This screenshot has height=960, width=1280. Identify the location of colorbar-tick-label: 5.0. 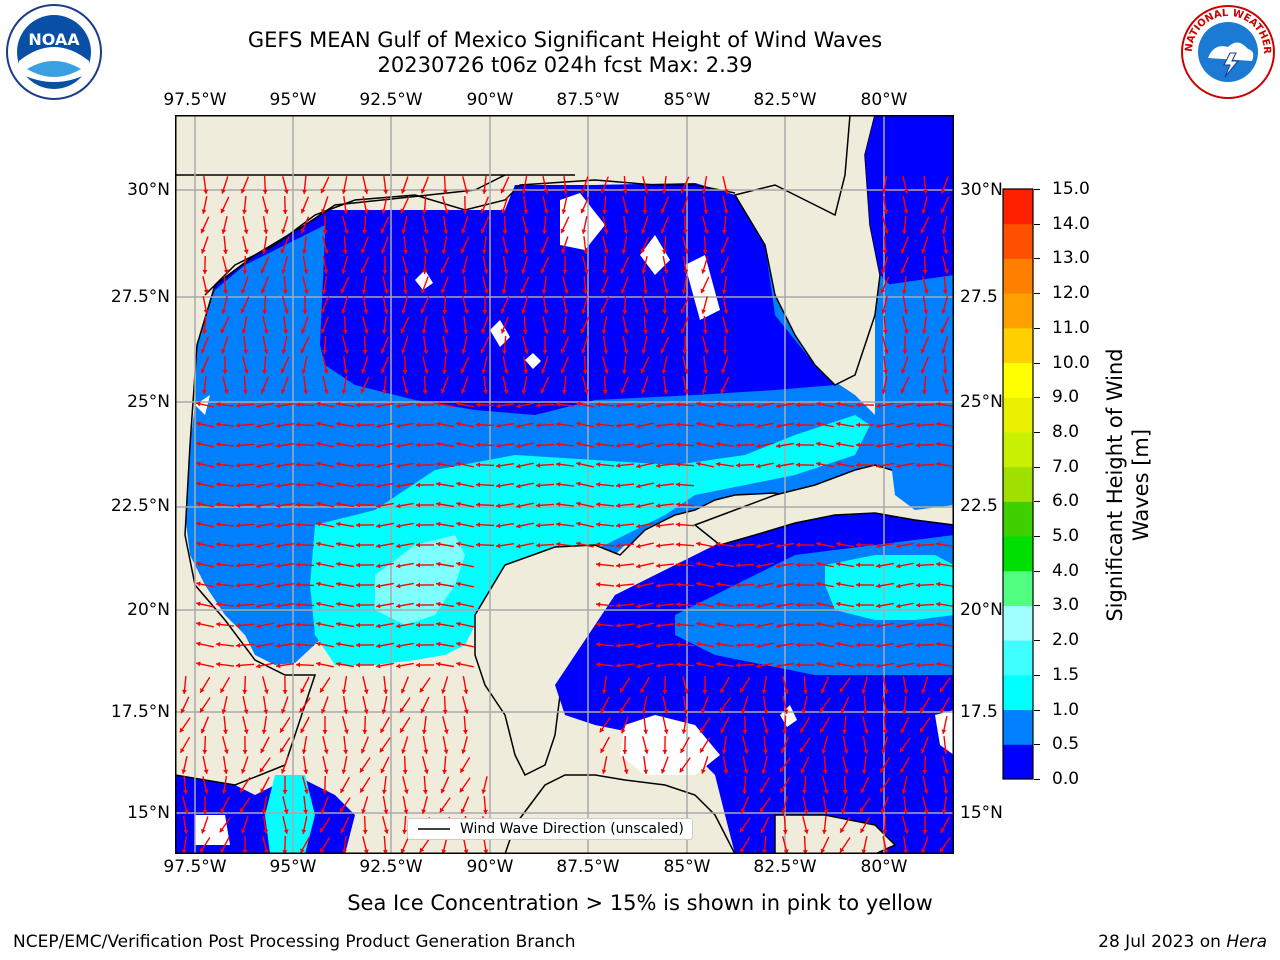
(1066, 536).